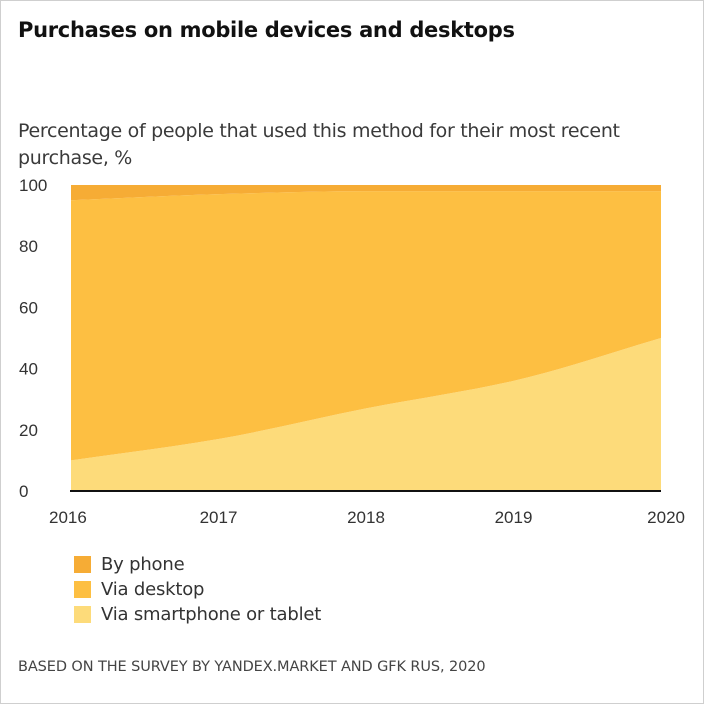  Describe the element at coordinates (82, 564) in the screenshot. I see `legend-swatch-by-phone` at that location.